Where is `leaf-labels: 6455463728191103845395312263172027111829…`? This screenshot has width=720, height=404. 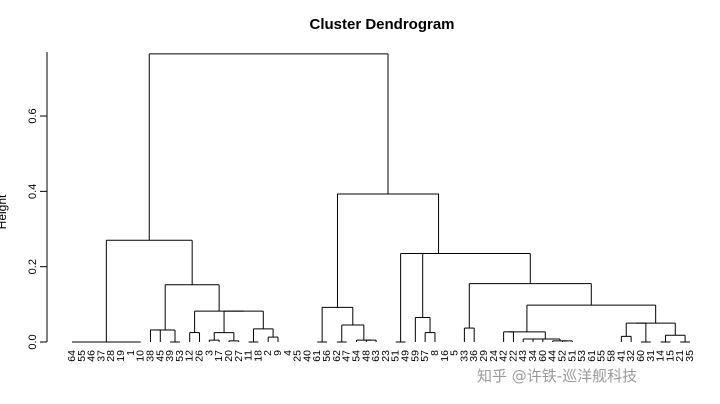 leaf-labels: 6455463728191103845395312263172027111829… is located at coordinates (381, 356).